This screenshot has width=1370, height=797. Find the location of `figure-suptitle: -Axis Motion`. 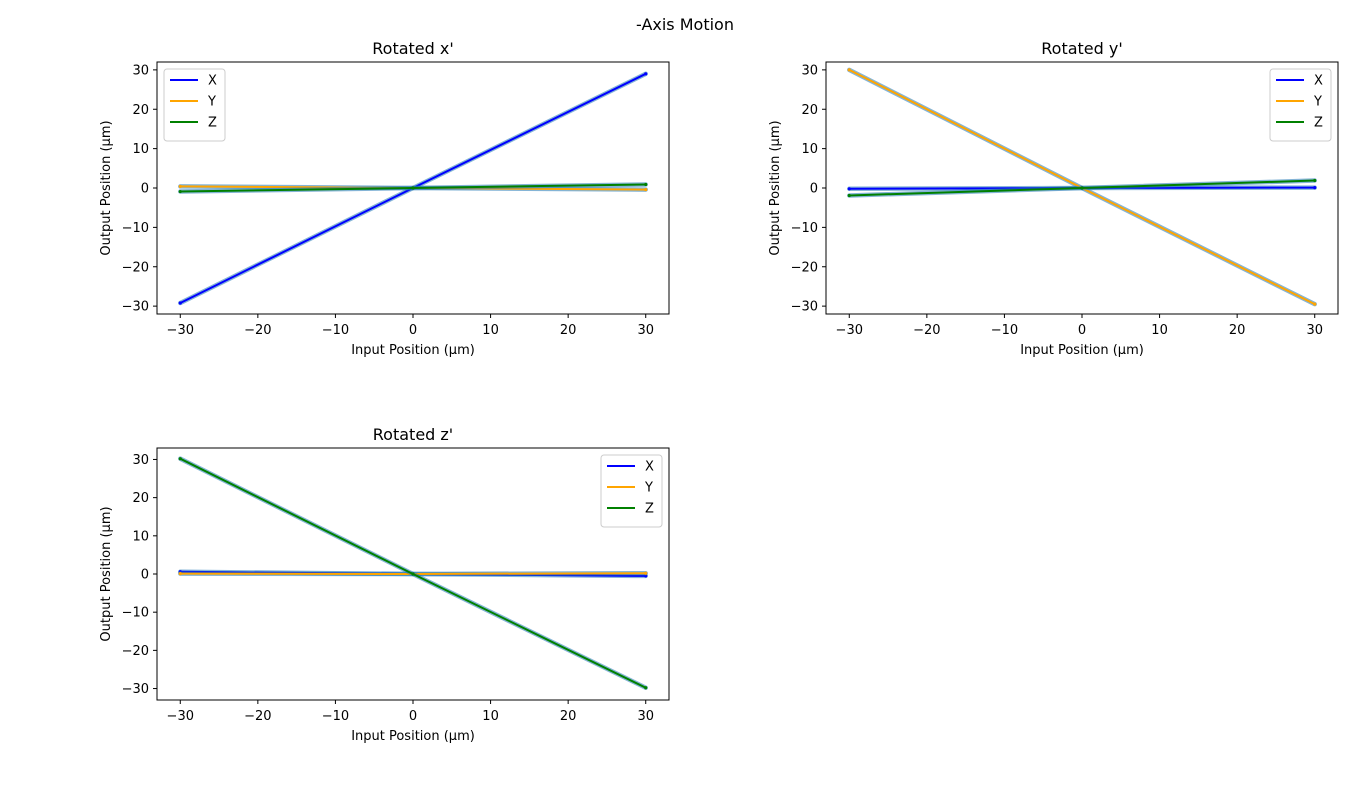

figure-suptitle: -Axis Motion is located at coordinates (685, 24).